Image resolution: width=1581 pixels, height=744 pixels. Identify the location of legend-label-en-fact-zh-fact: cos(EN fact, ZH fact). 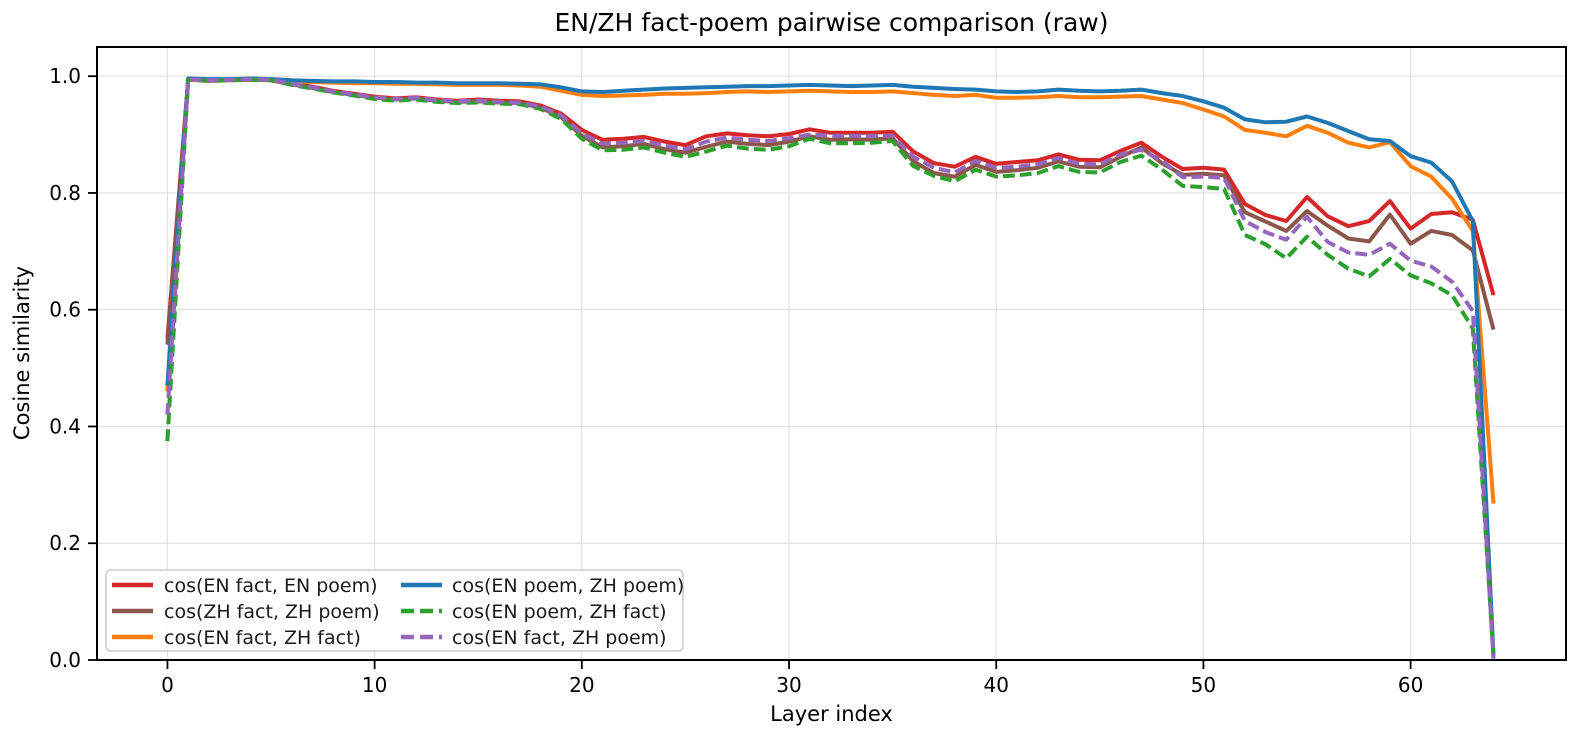
(262, 638).